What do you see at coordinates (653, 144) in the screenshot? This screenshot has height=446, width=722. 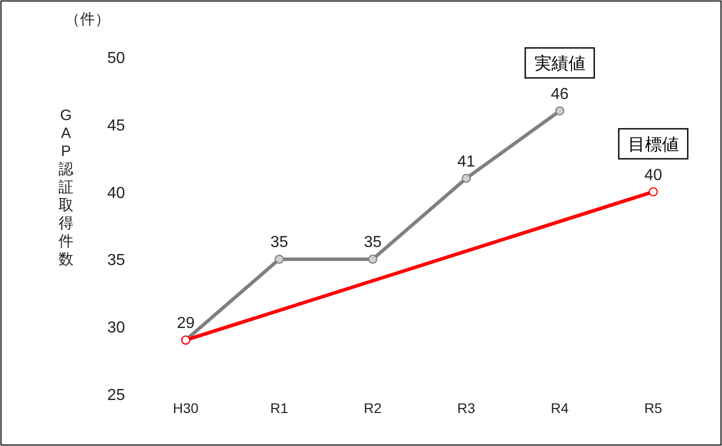 I see `text: 目標値` at bounding box center [653, 144].